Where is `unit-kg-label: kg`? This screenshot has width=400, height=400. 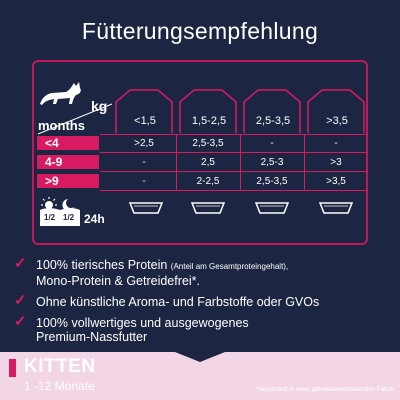
unit-kg-label: kg is located at coordinates (99, 106).